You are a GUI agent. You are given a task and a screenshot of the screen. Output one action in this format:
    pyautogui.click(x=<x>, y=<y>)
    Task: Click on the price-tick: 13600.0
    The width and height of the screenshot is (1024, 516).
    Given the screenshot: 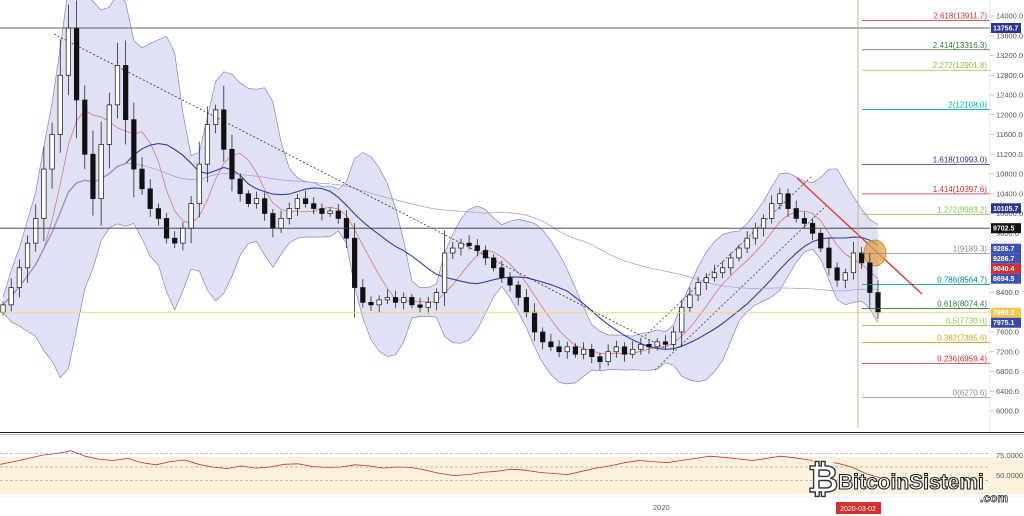 What is the action you would take?
    pyautogui.click(x=1009, y=35)
    